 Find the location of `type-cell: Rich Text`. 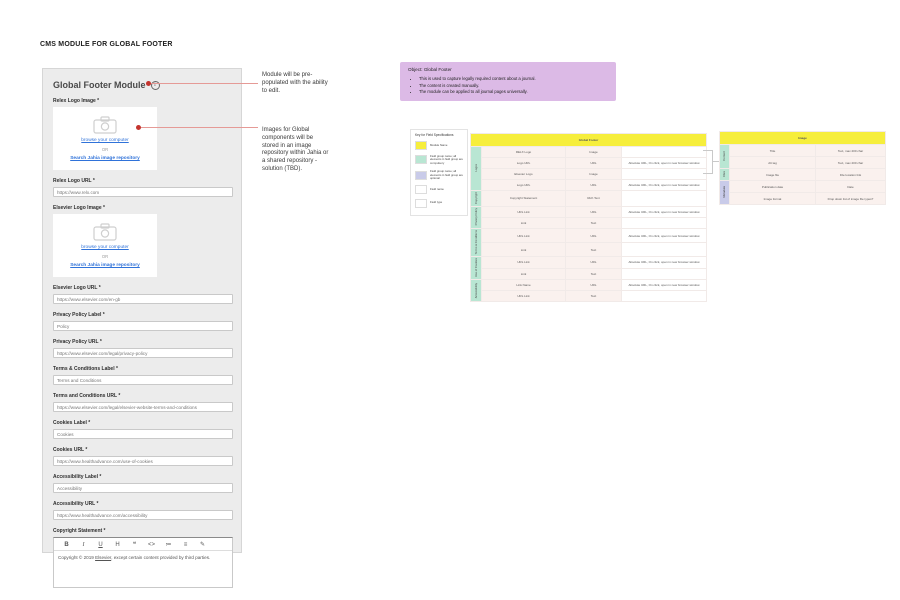

type-cell: Rich Text is located at coordinates (593, 198).